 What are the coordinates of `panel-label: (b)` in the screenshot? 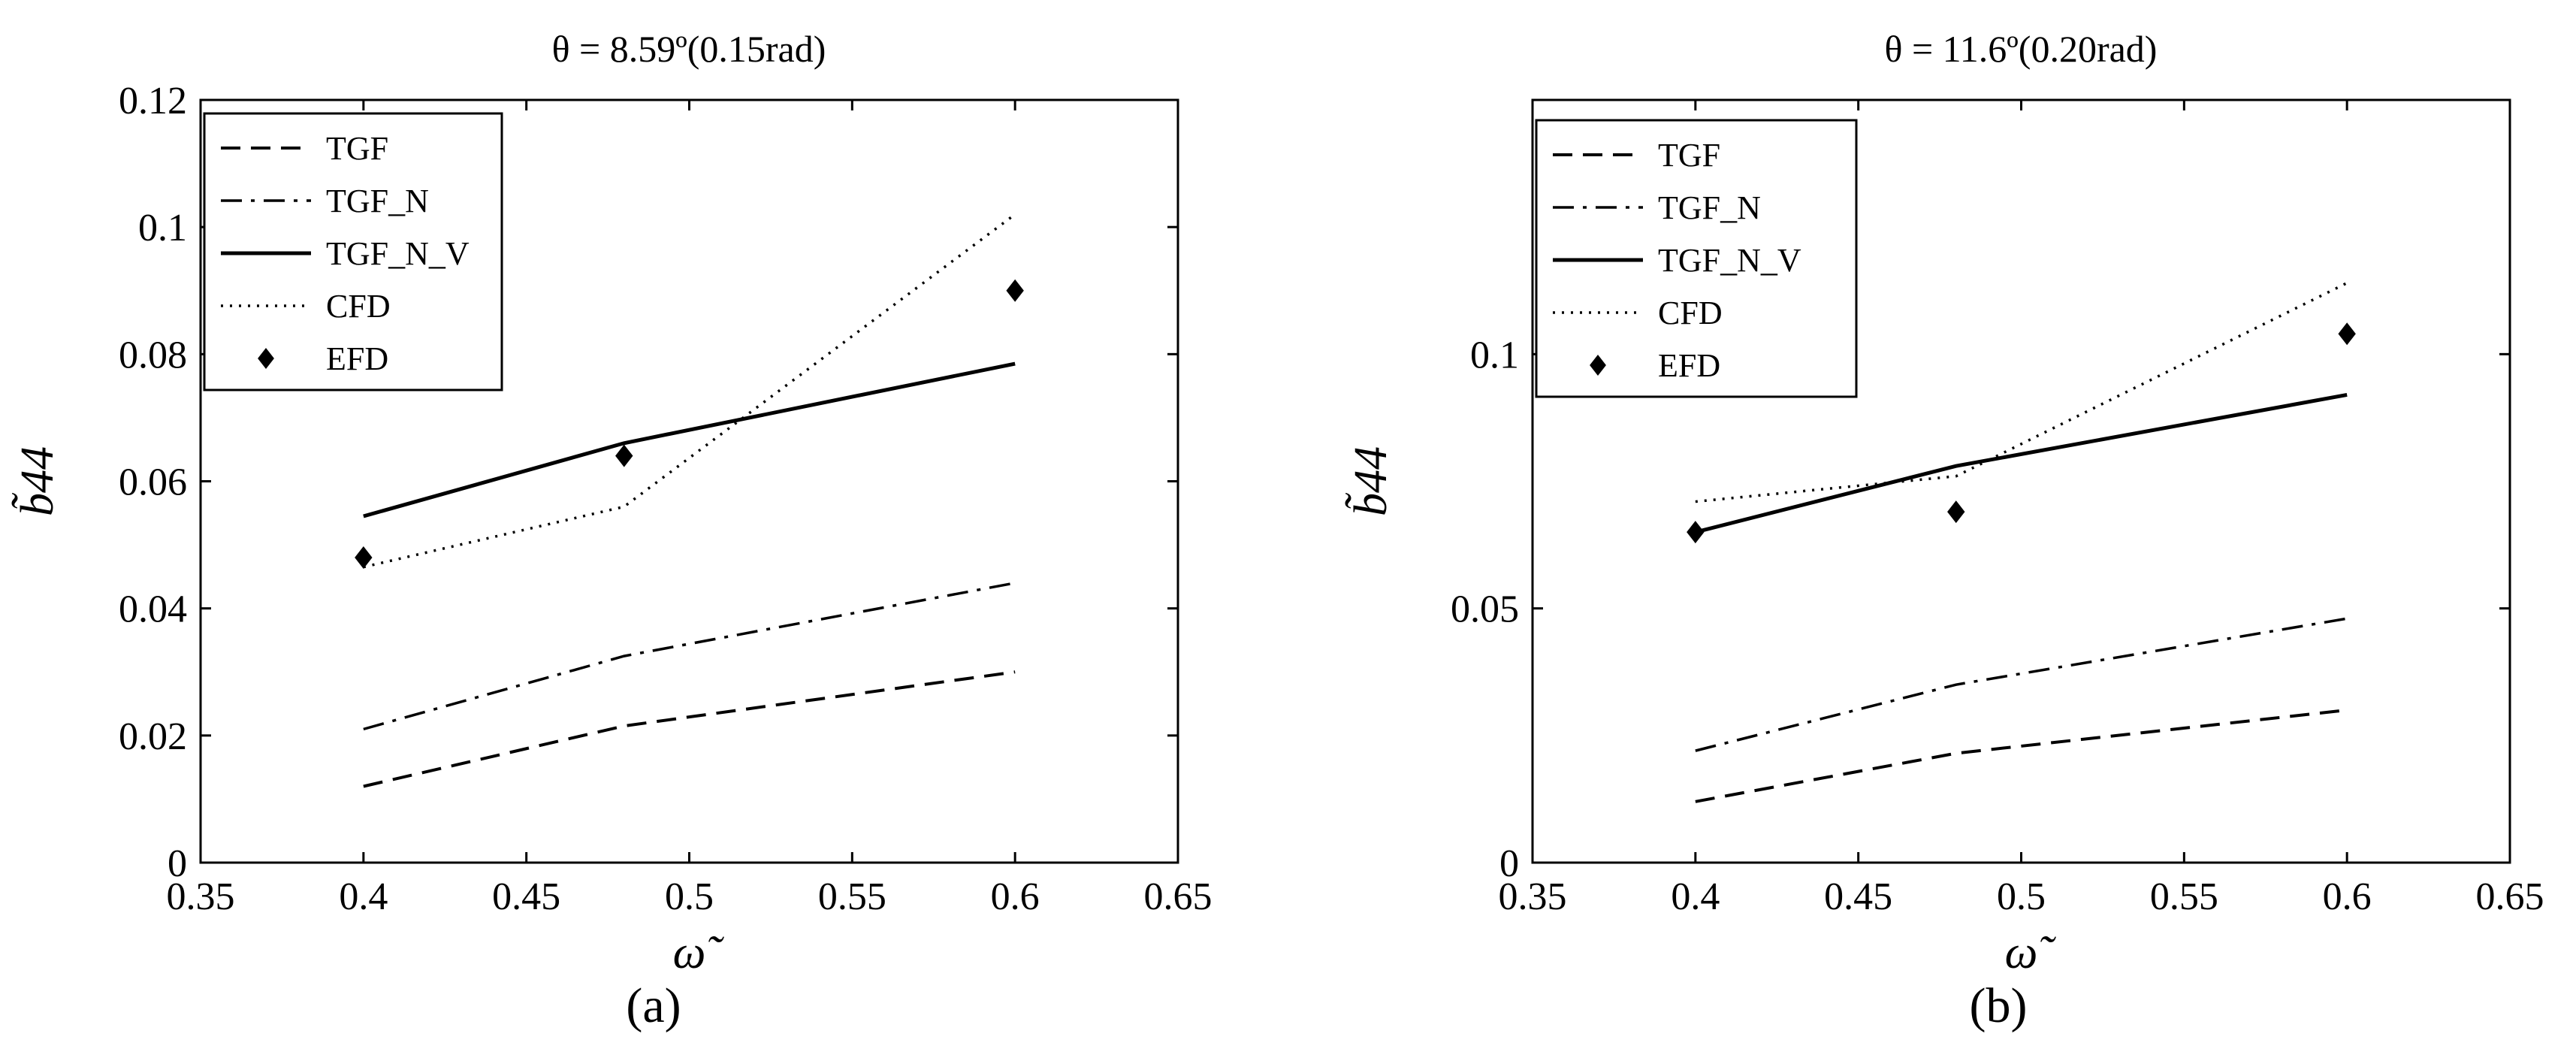 It's located at (1999, 1005).